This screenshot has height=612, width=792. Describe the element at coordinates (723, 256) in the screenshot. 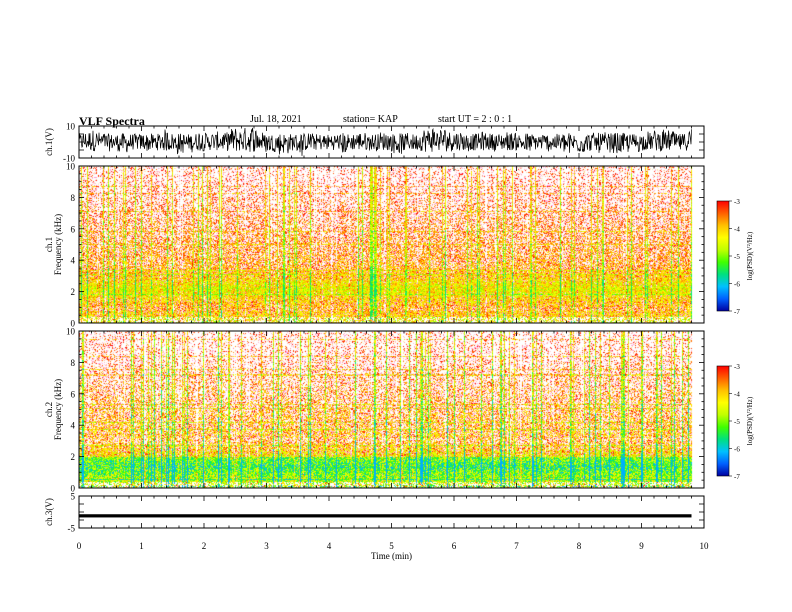

I see `ch1-colorbar` at that location.